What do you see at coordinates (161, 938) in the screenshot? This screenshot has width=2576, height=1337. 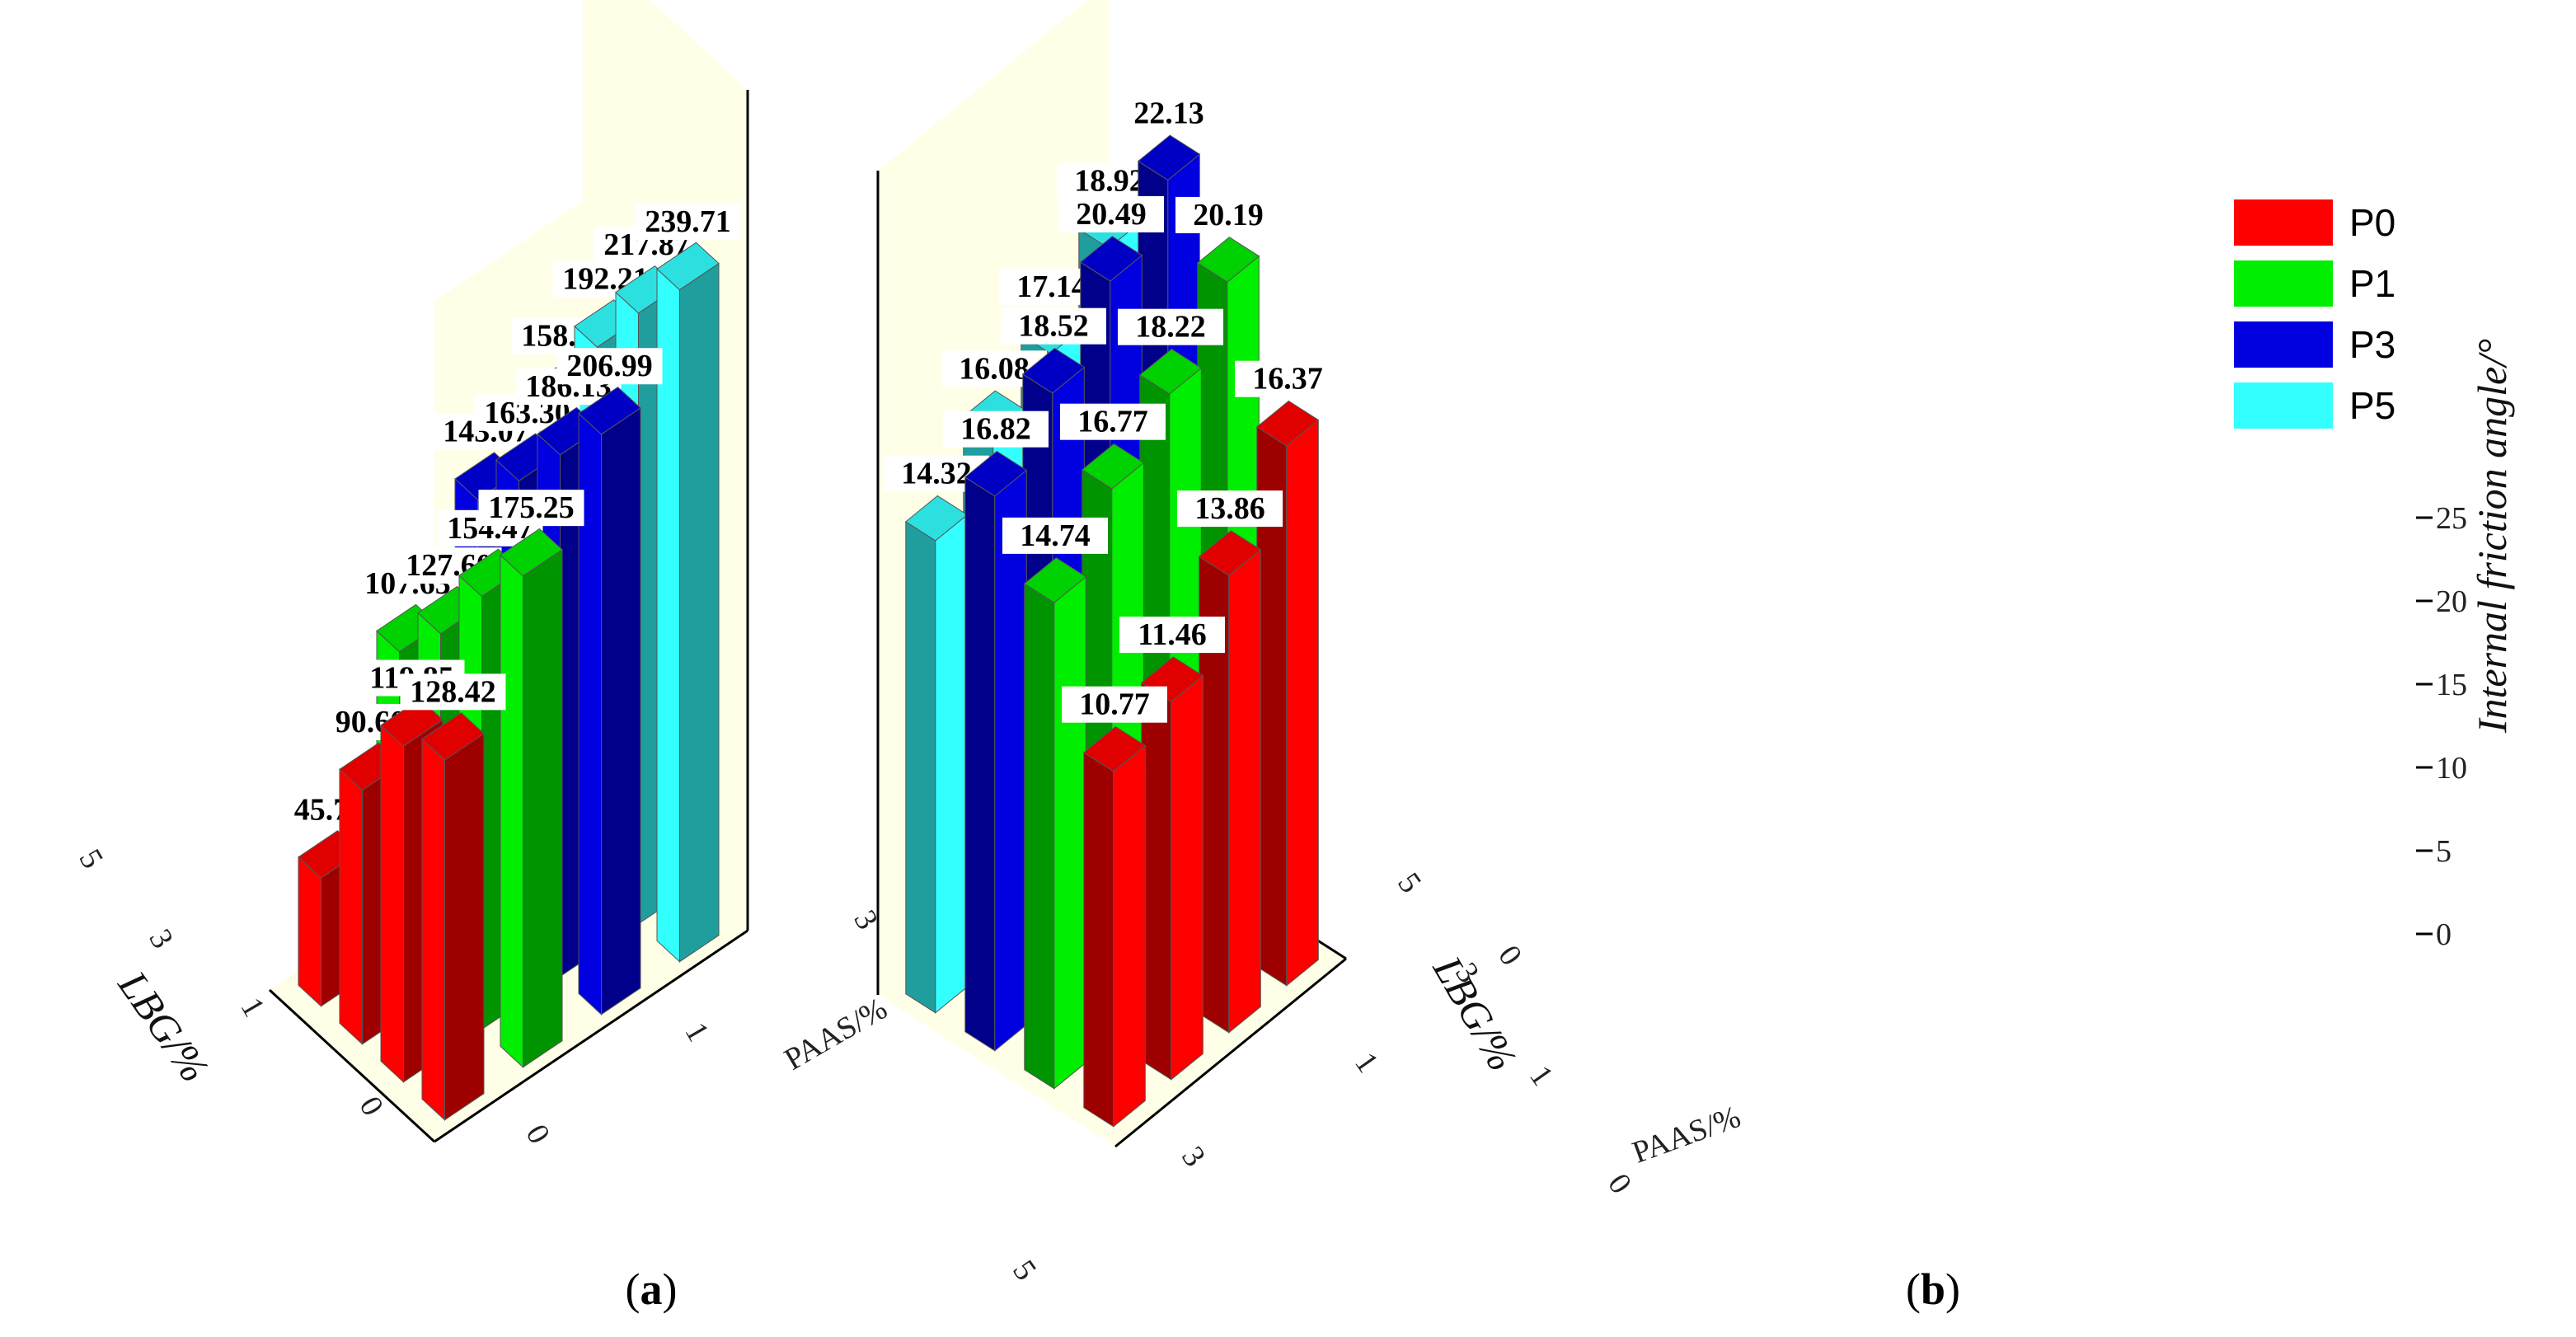 I see `lbg-tick-label: 3` at bounding box center [161, 938].